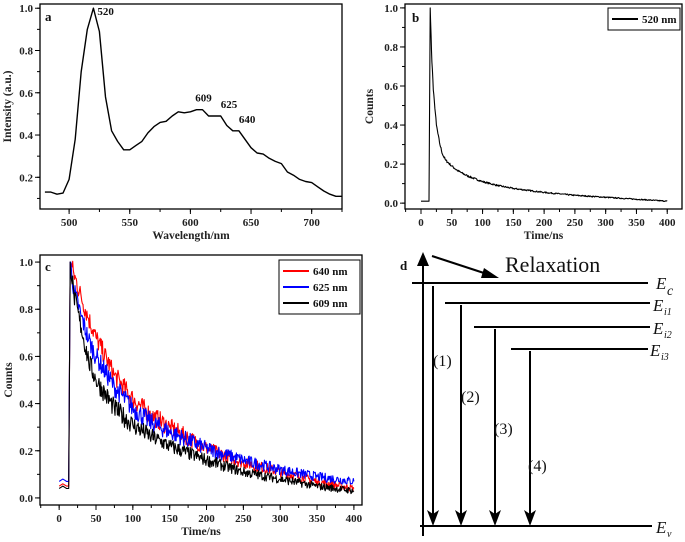  I want to click on panel-label-c: c, so click(48, 266).